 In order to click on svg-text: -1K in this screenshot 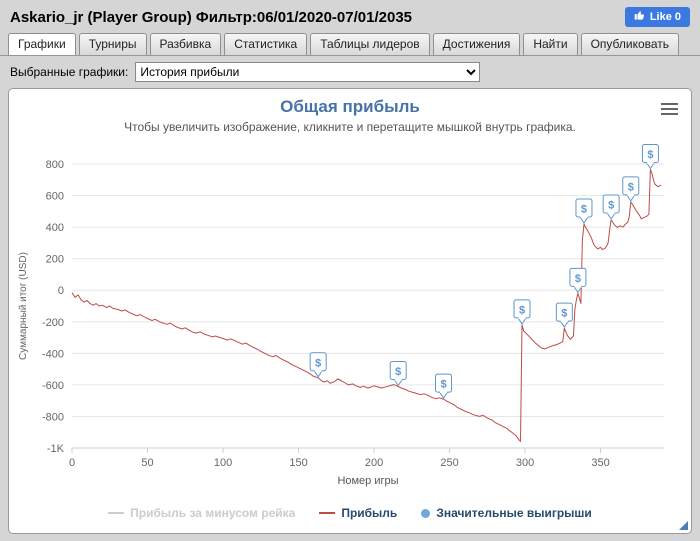, I will do `click(56, 449)`.